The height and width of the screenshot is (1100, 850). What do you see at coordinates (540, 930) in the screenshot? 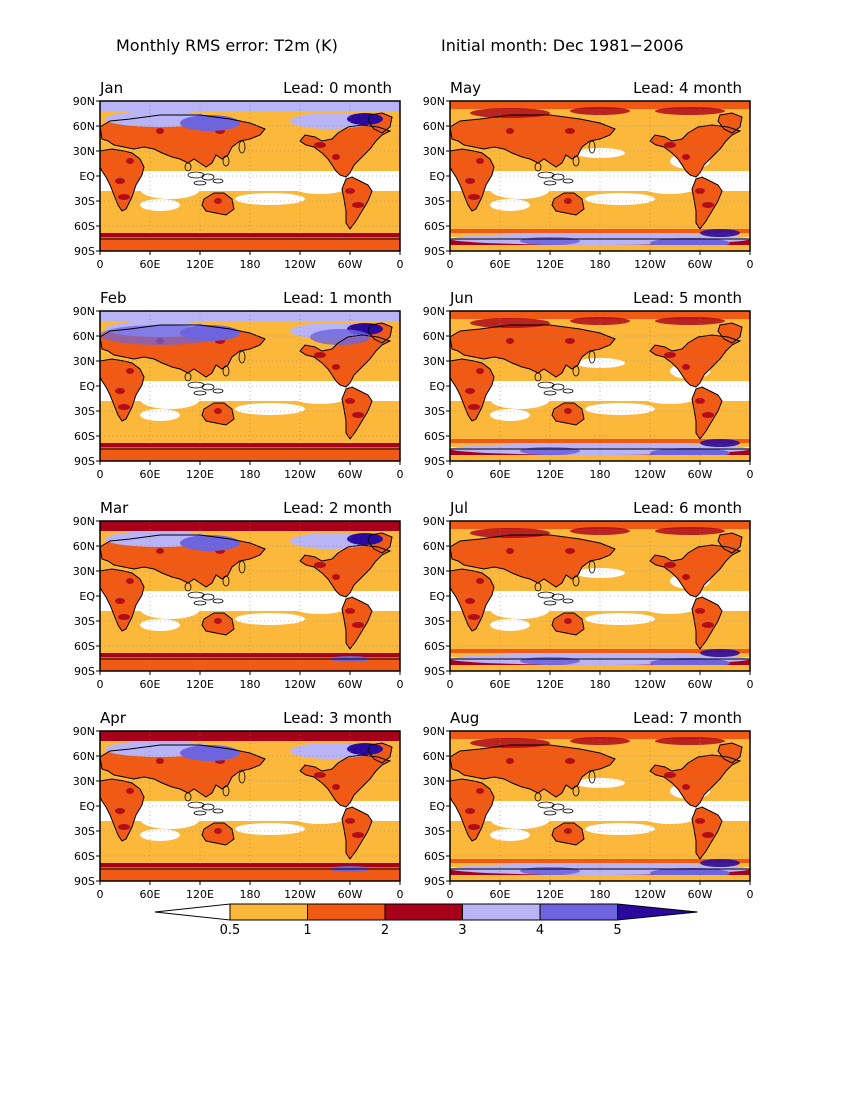
I see `colorbar-label: 4` at bounding box center [540, 930].